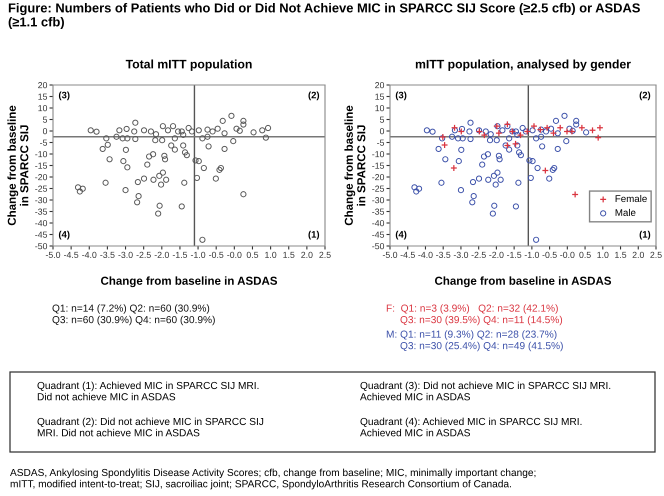 This screenshot has width=664, height=496. Describe the element at coordinates (133, 321) in the screenshot. I see `text: Q3: n=60 (30.9%) Q4: n=60 (30.9%)` at that location.